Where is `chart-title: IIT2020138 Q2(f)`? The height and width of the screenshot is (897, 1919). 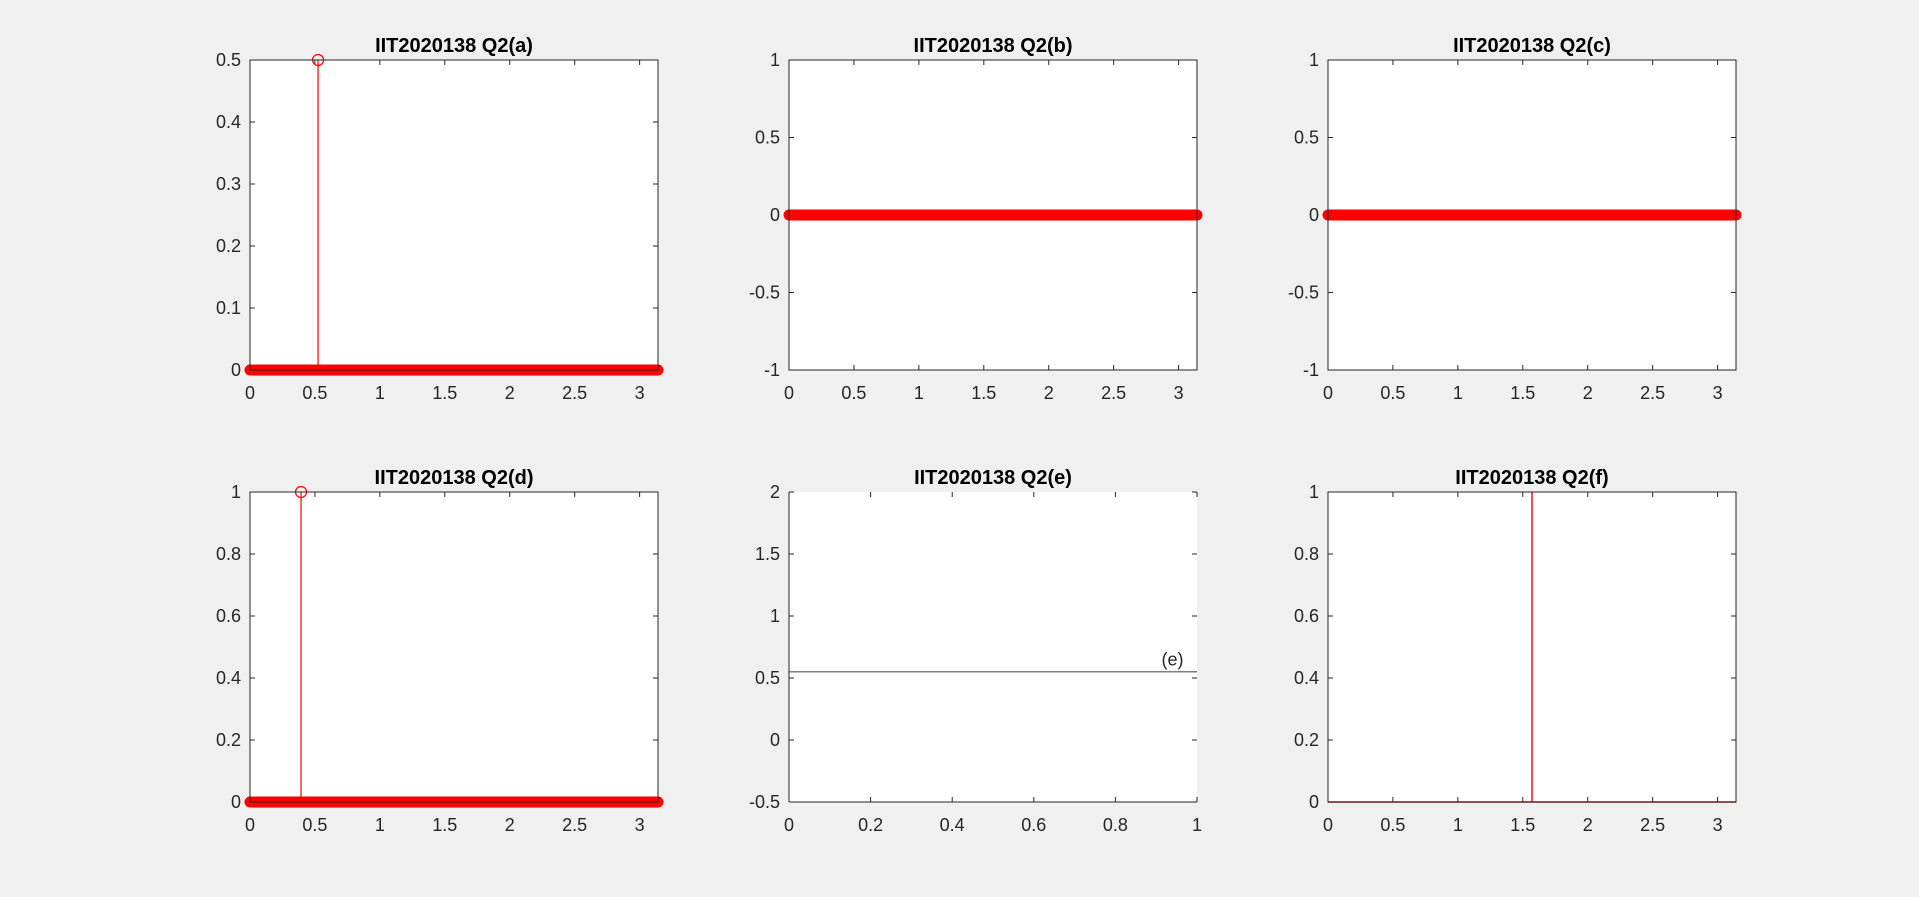 chart-title: IIT2020138 Q2(f) is located at coordinates (1531, 478).